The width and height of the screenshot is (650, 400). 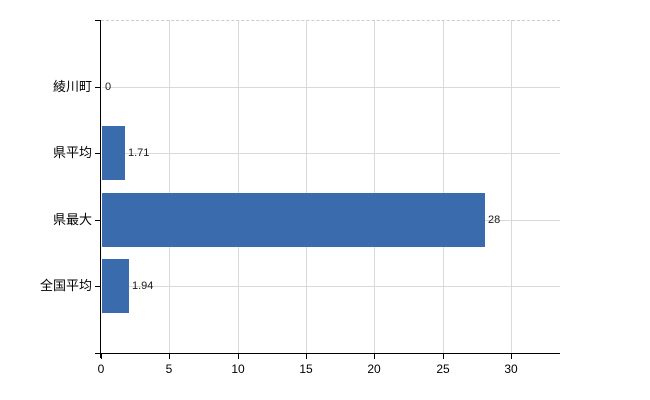 I want to click on y-axis-line, so click(x=100, y=189).